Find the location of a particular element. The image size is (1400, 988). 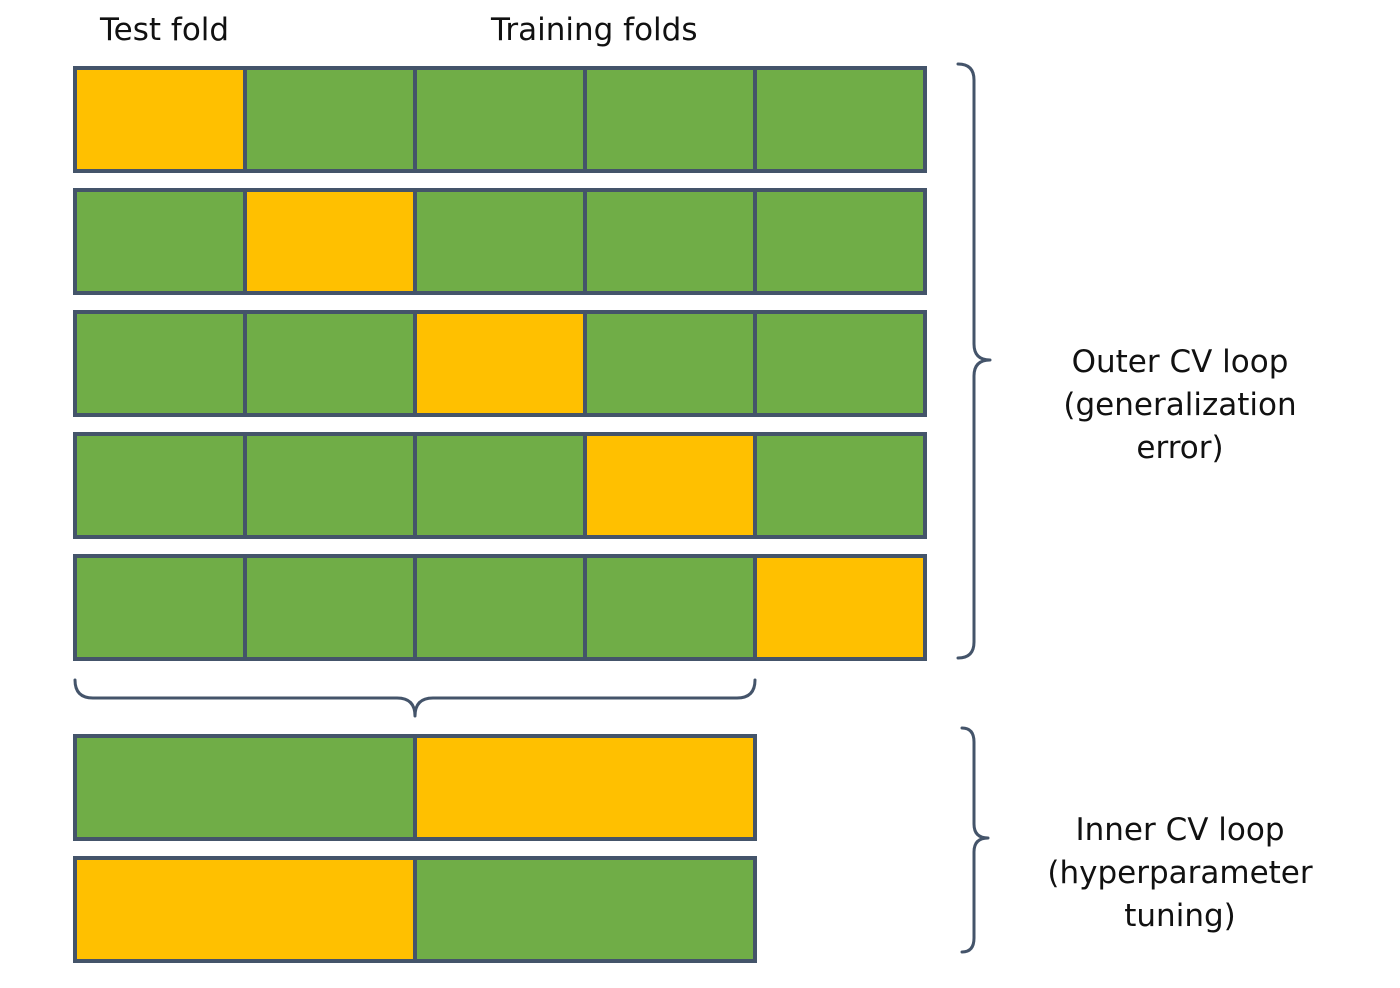

outer-row-2-fold-4-train is located at coordinates (670, 241).